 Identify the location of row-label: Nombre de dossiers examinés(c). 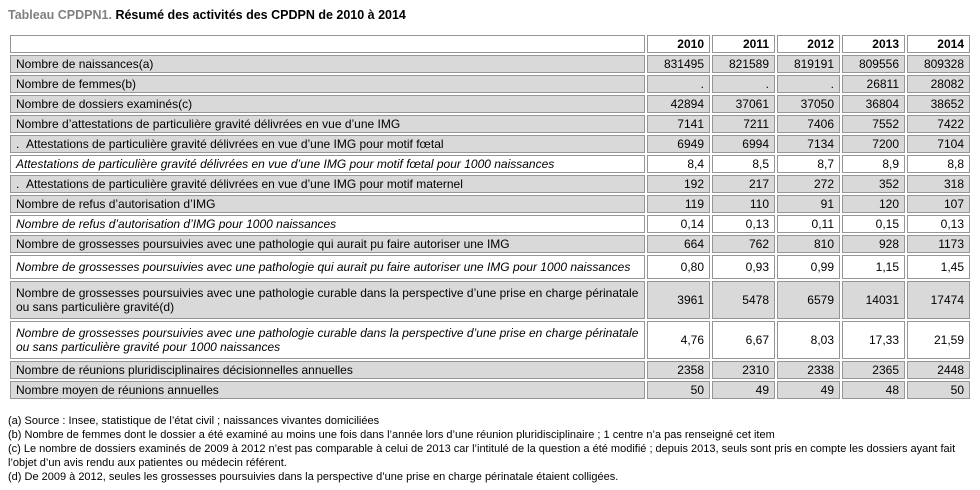
(327, 104).